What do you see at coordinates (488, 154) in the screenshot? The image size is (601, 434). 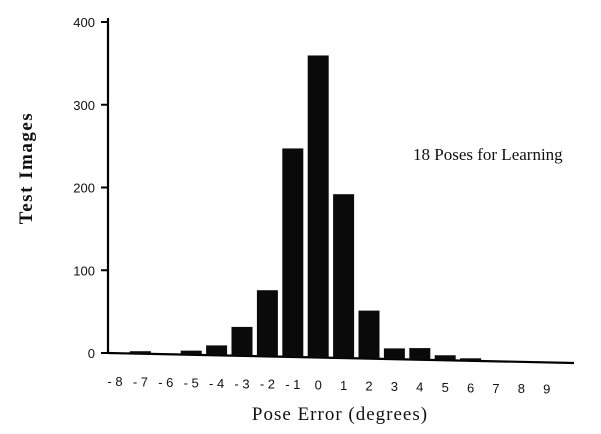 I see `annotation-text: 18 Poses for Learning` at bounding box center [488, 154].